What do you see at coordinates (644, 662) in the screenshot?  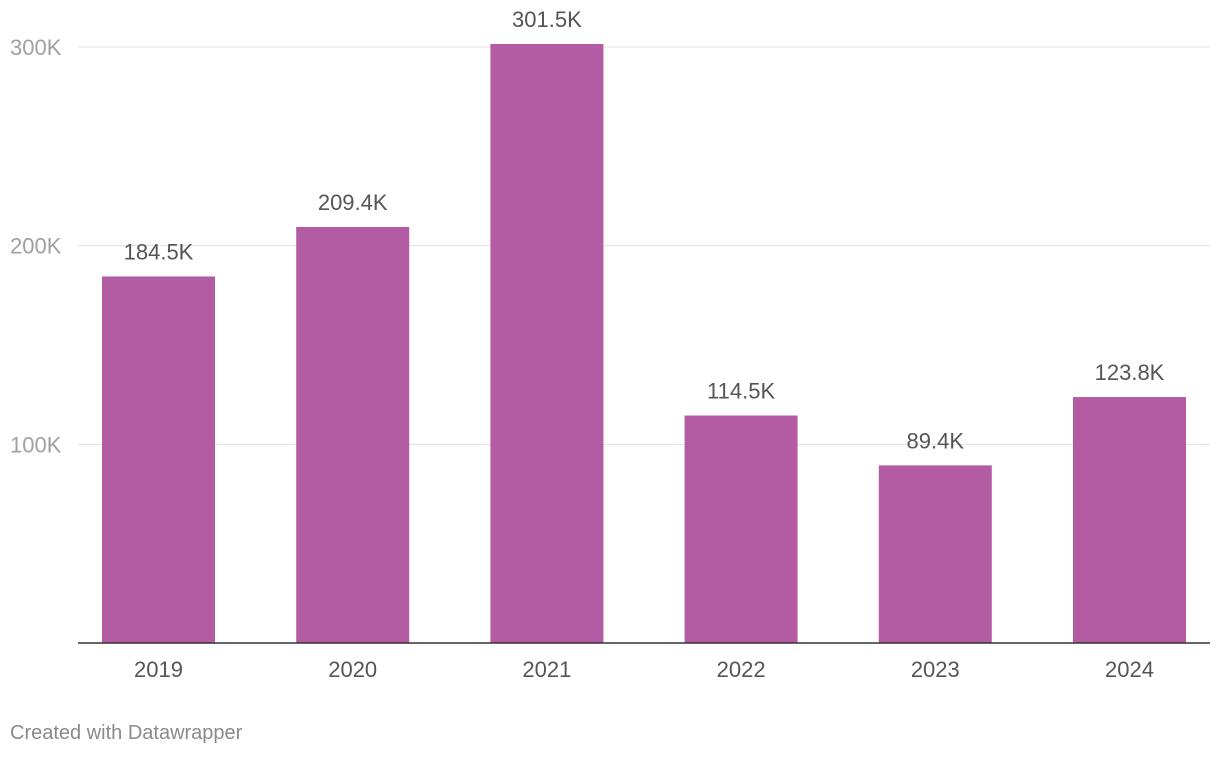 I see `x-axis: 2019 2020 2021 2022 2023 2024` at bounding box center [644, 662].